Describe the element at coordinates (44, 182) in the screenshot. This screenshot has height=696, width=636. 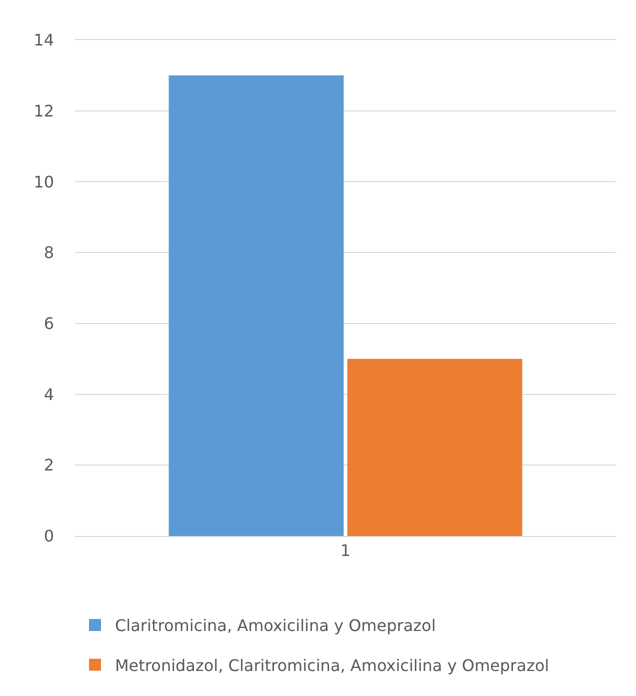
I see `y-tick-label: 10` at that location.